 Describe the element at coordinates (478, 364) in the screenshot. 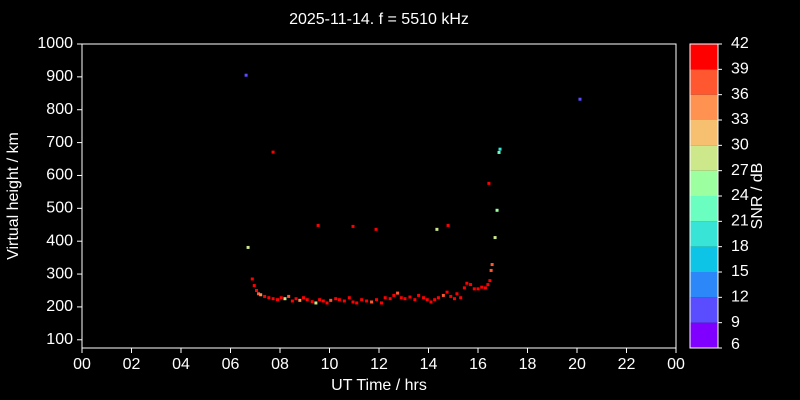

I see `x-tick-label: 16` at that location.